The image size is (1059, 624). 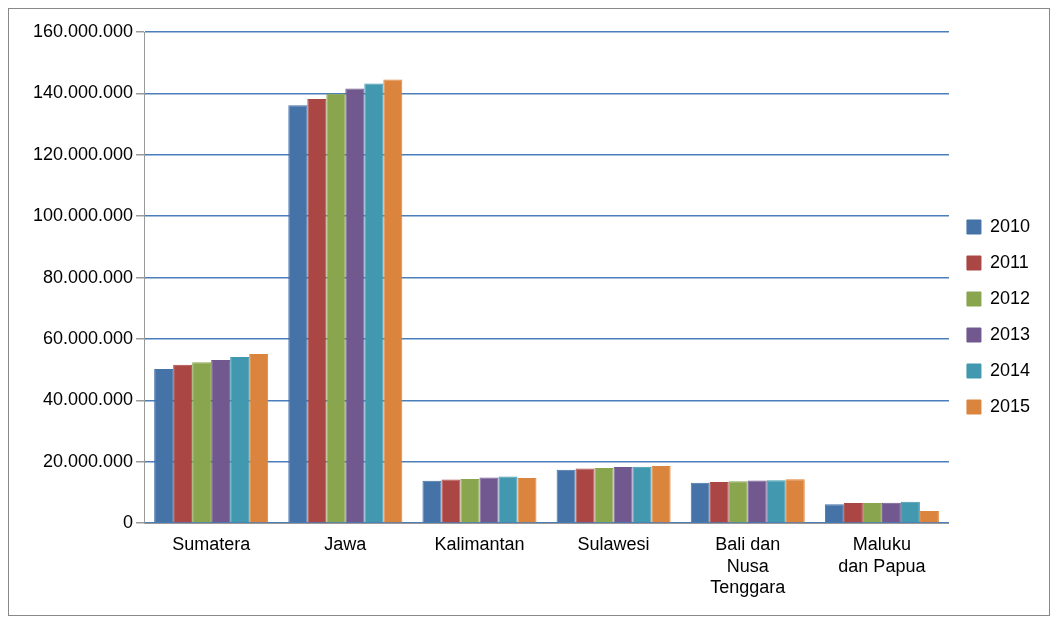 I want to click on y-tick-label: 140.000.000, so click(x=83, y=92).